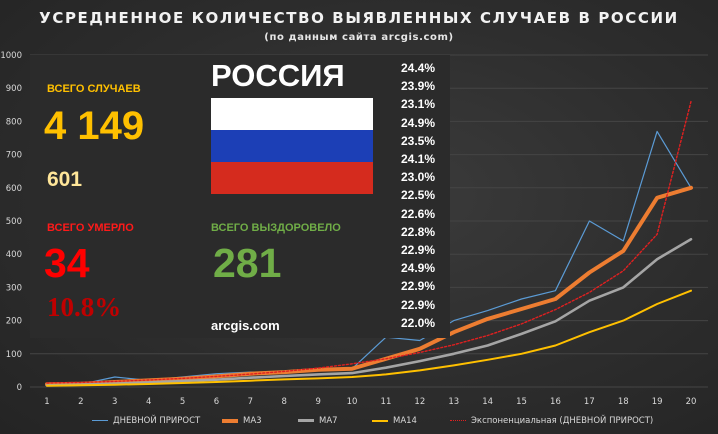 This screenshot has height=434, width=718. Describe the element at coordinates (691, 402) in the screenshot. I see `x-tick-label: 20` at that location.